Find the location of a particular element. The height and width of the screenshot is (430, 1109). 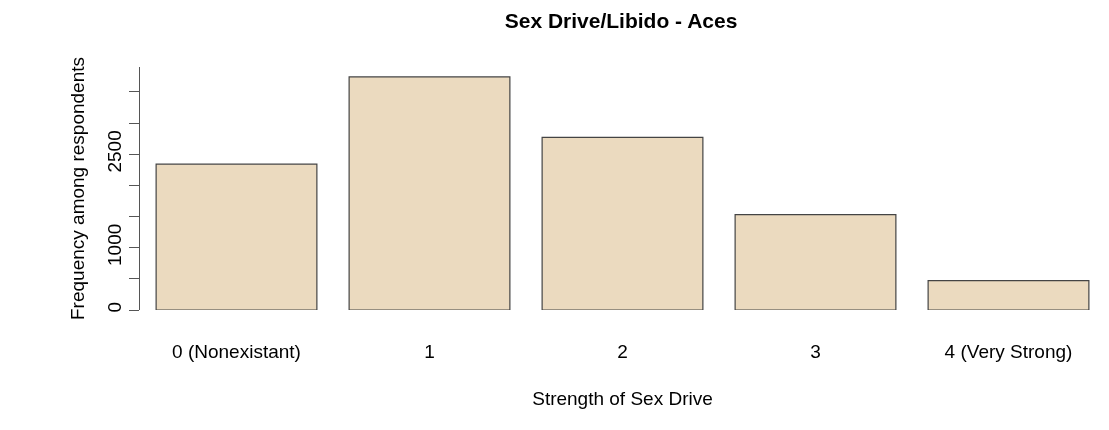

y-axis-title: Frequency among respondents is located at coordinates (78, 188).